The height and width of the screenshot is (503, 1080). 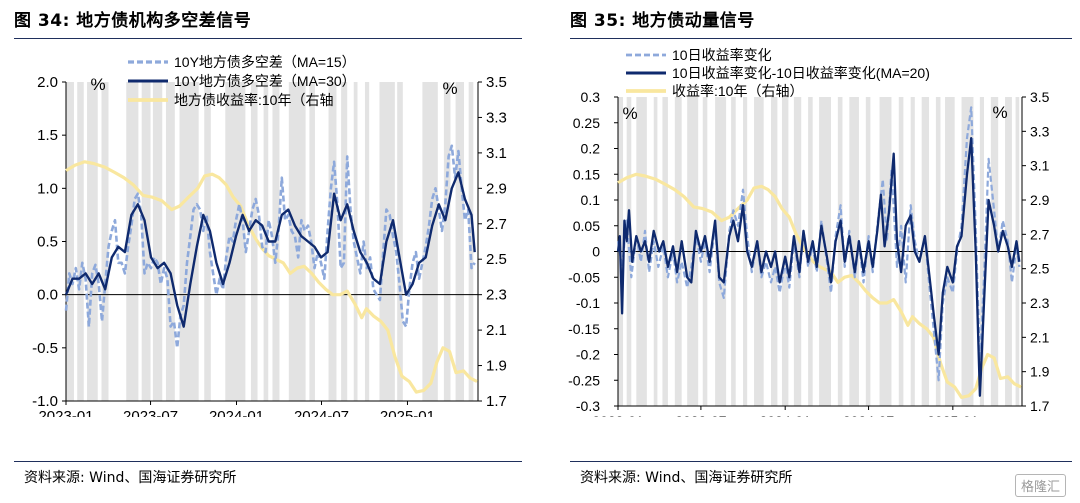 What do you see at coordinates (47, 135) in the screenshot?
I see `left-tick-label: 1.5` at bounding box center [47, 135].